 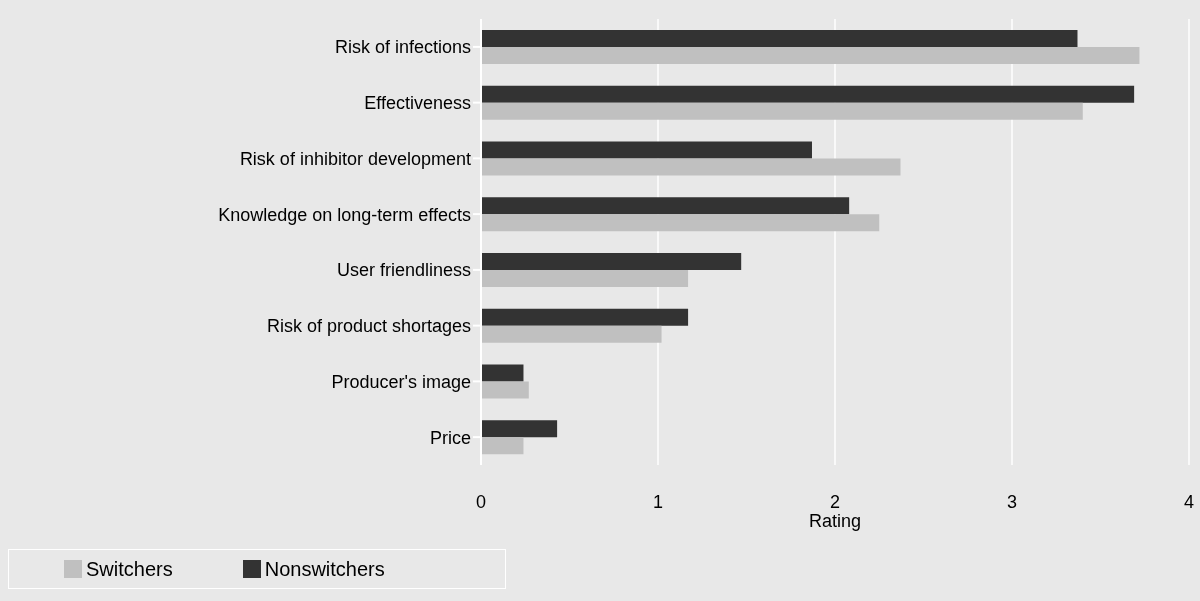 I want to click on legend-label: Switchers, so click(x=129, y=569).